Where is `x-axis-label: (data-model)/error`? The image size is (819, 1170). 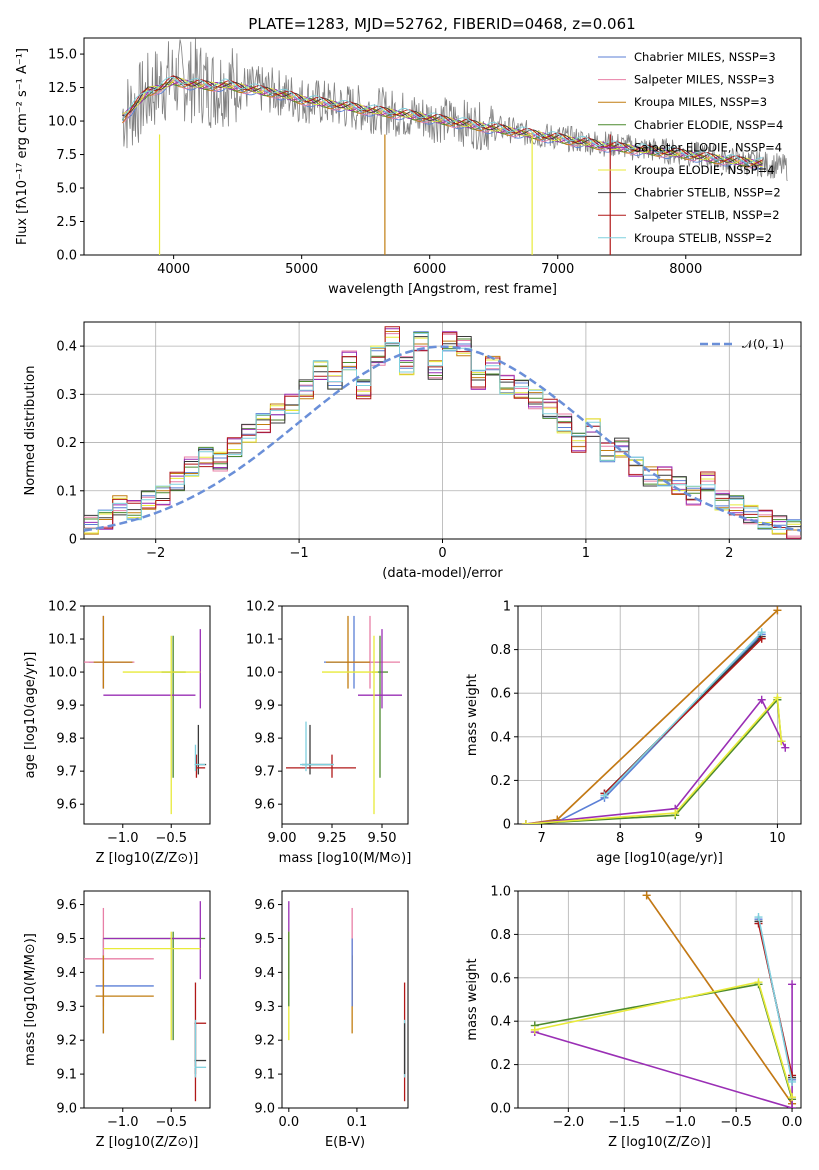 x-axis-label: (data-model)/error is located at coordinates (442, 573).